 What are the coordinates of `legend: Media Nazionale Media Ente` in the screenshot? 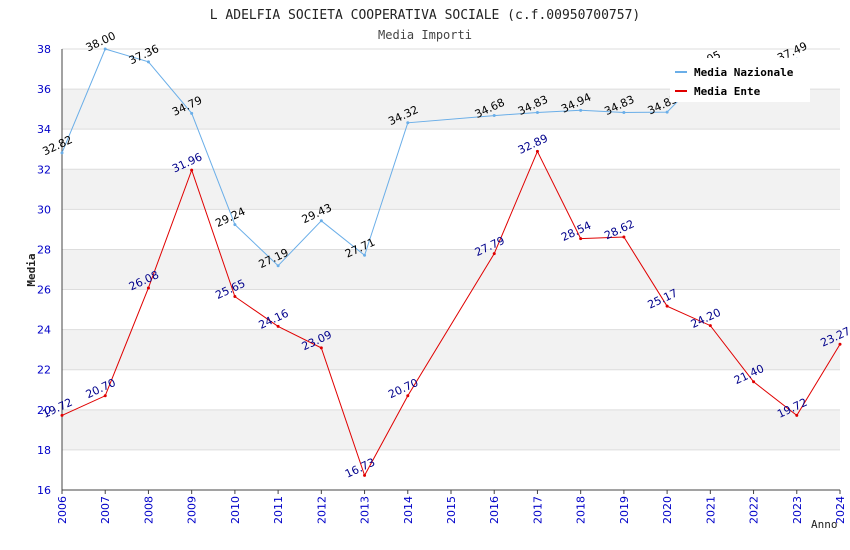 It's located at (740, 80).